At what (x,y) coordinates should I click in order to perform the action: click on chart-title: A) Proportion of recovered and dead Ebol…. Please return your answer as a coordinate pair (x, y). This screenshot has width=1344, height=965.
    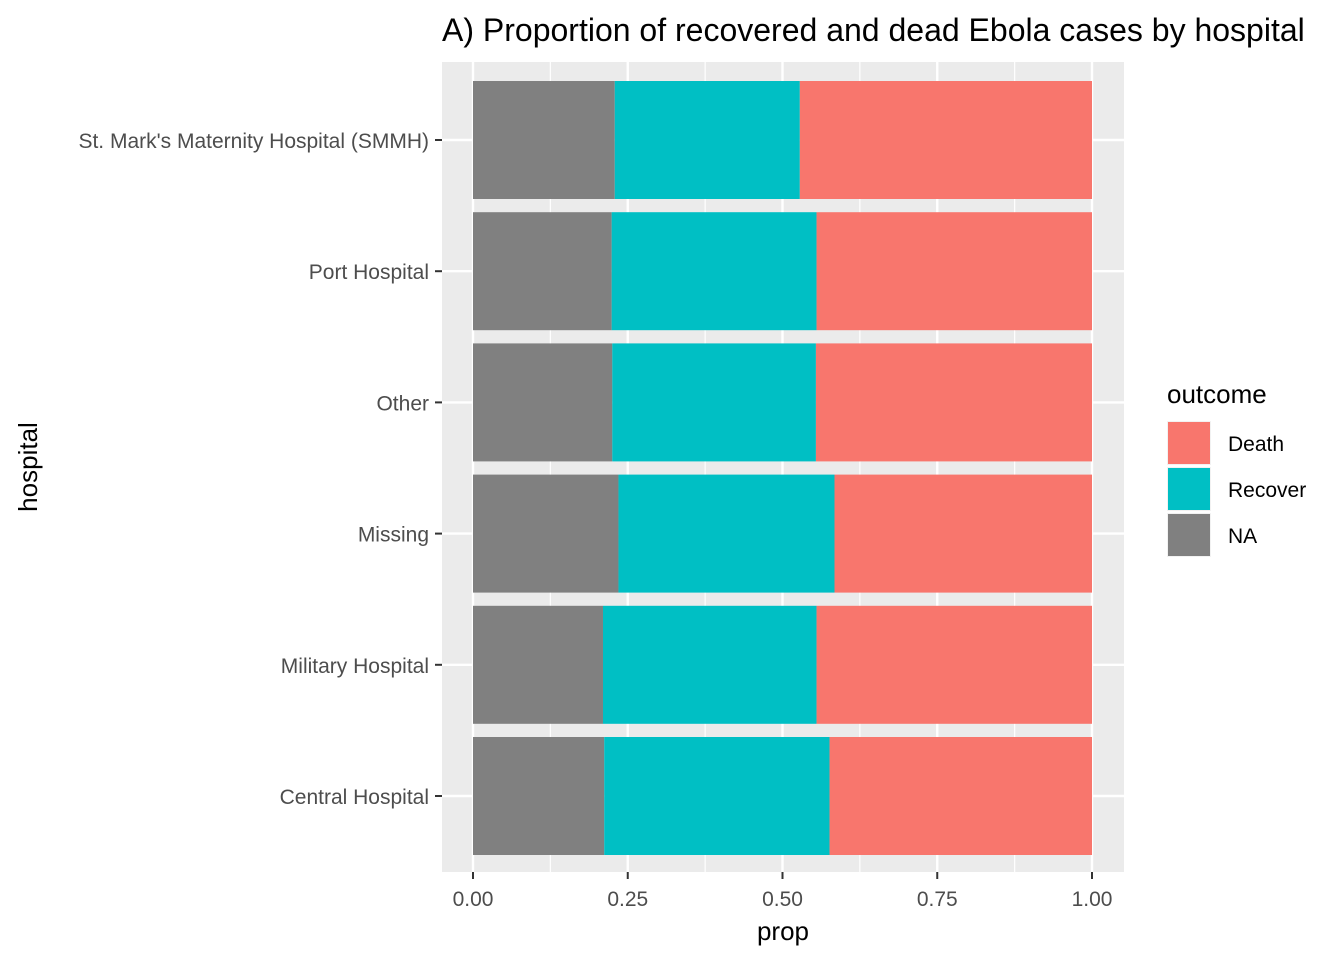
    Looking at the image, I should click on (873, 30).